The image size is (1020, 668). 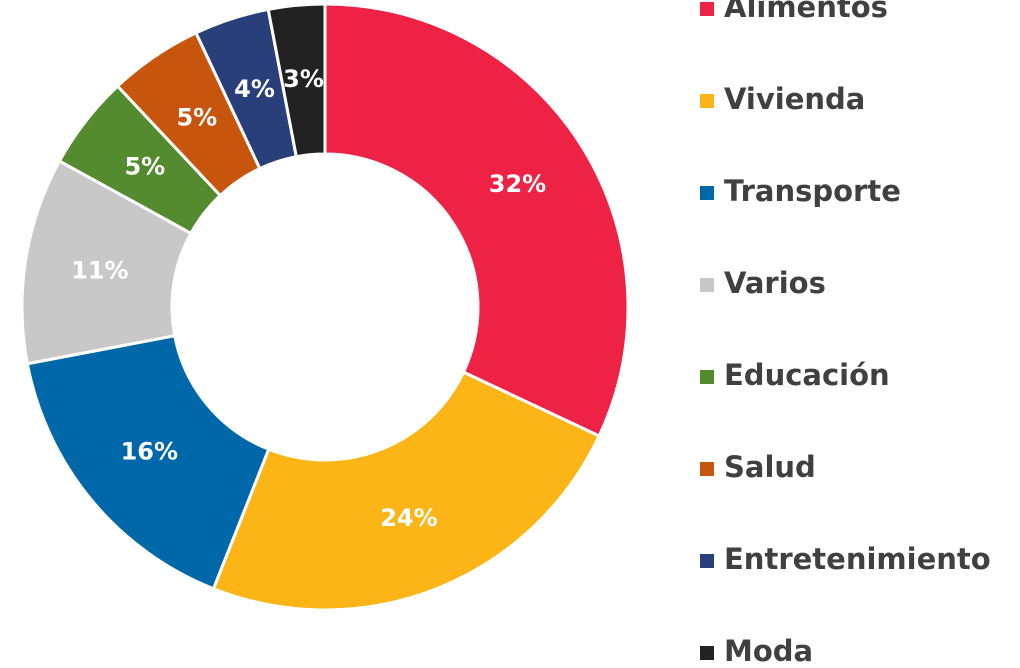 I want to click on value-label: 4%, so click(x=254, y=89).